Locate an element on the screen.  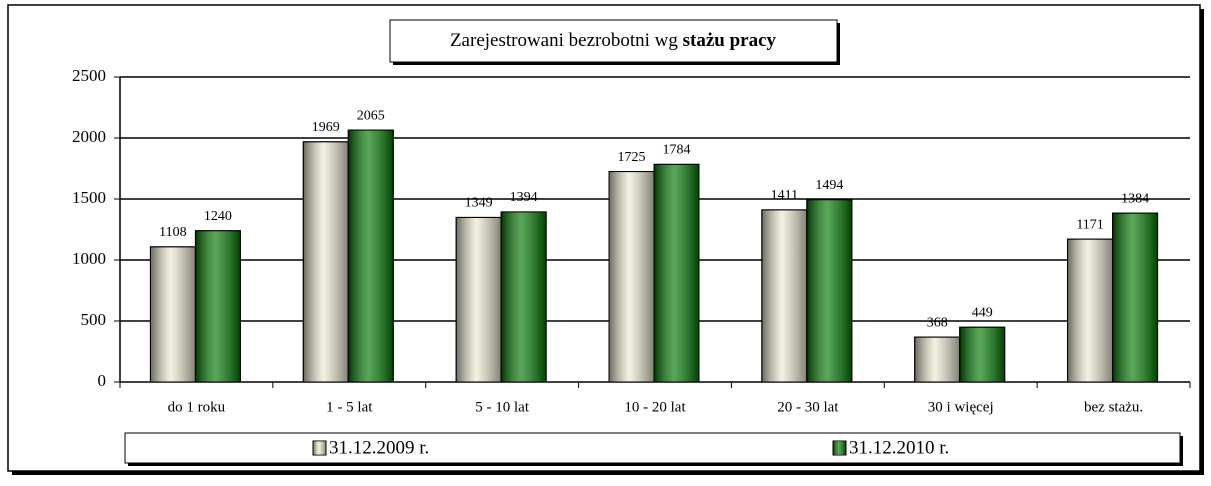
y-tick-label: 1000 is located at coordinates (89, 258).